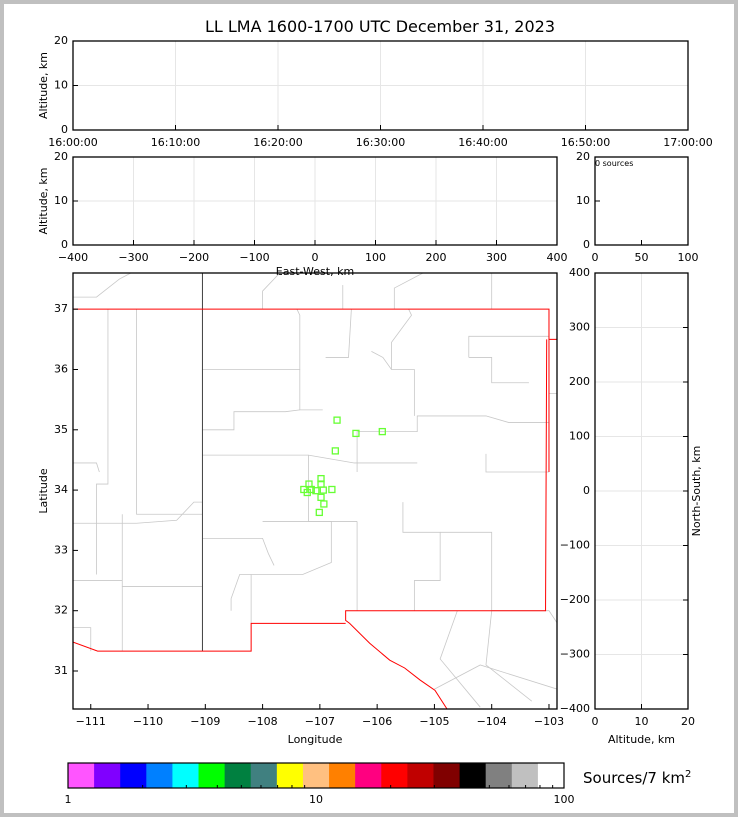 This screenshot has width=738, height=817. Describe the element at coordinates (579, 272) in the screenshot. I see `y-tick-label: 400` at that location.